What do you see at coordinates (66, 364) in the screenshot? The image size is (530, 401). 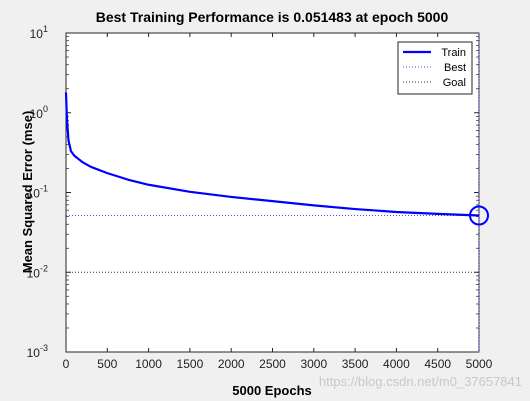 I see `x-tick-label: 0` at bounding box center [66, 364].